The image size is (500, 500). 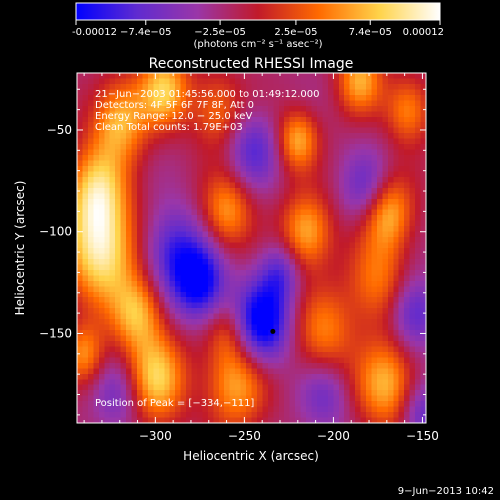 I want to click on plot-marks, so click(x=273, y=331).